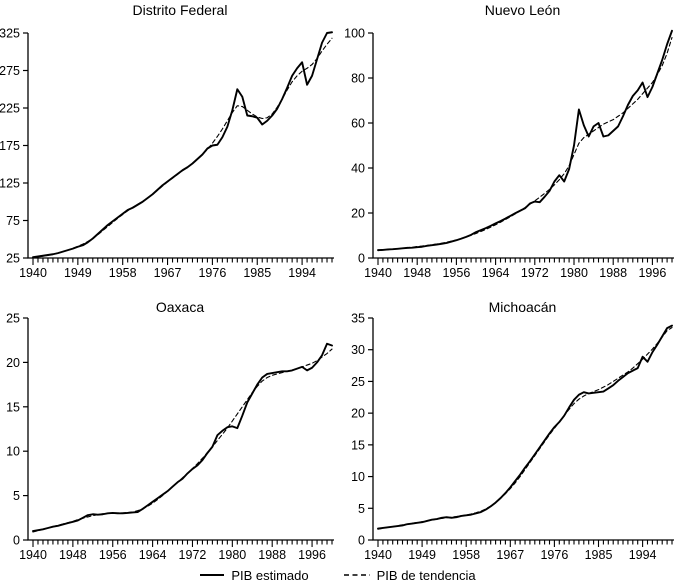 This screenshot has height=588, width=675. What do you see at coordinates (522, 10) in the screenshot?
I see `chart-title-nuevo-leon: Nuevo León` at bounding box center [522, 10].